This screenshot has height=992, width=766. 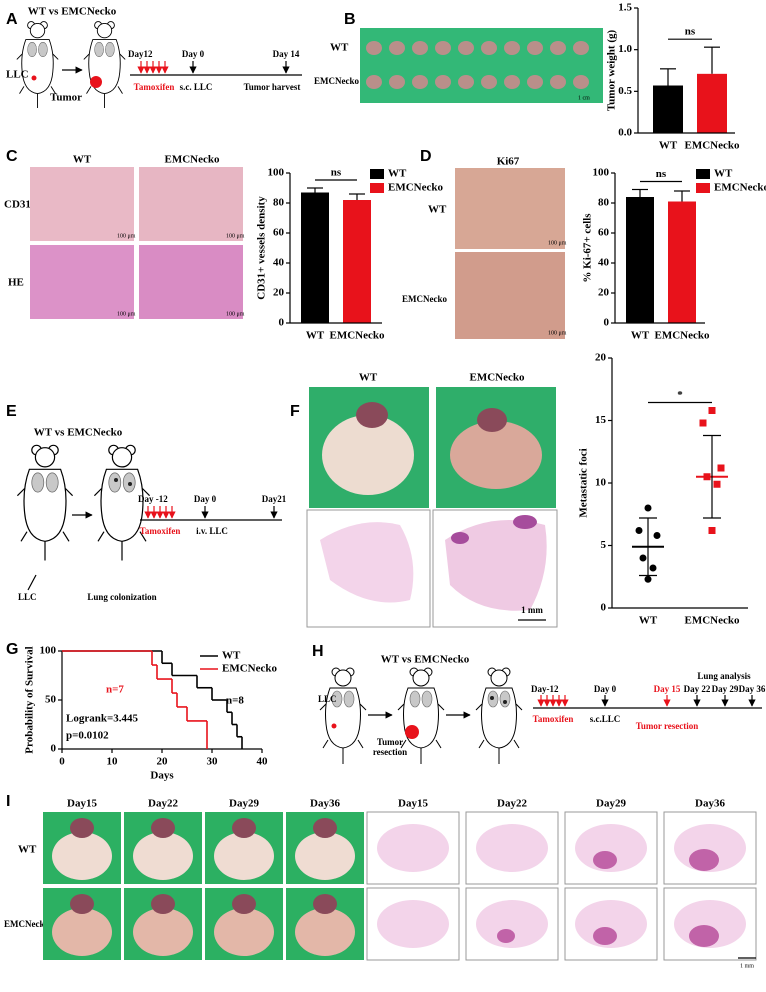 I want to click on annotation: Logrank=3.445, so click(x=102, y=719).